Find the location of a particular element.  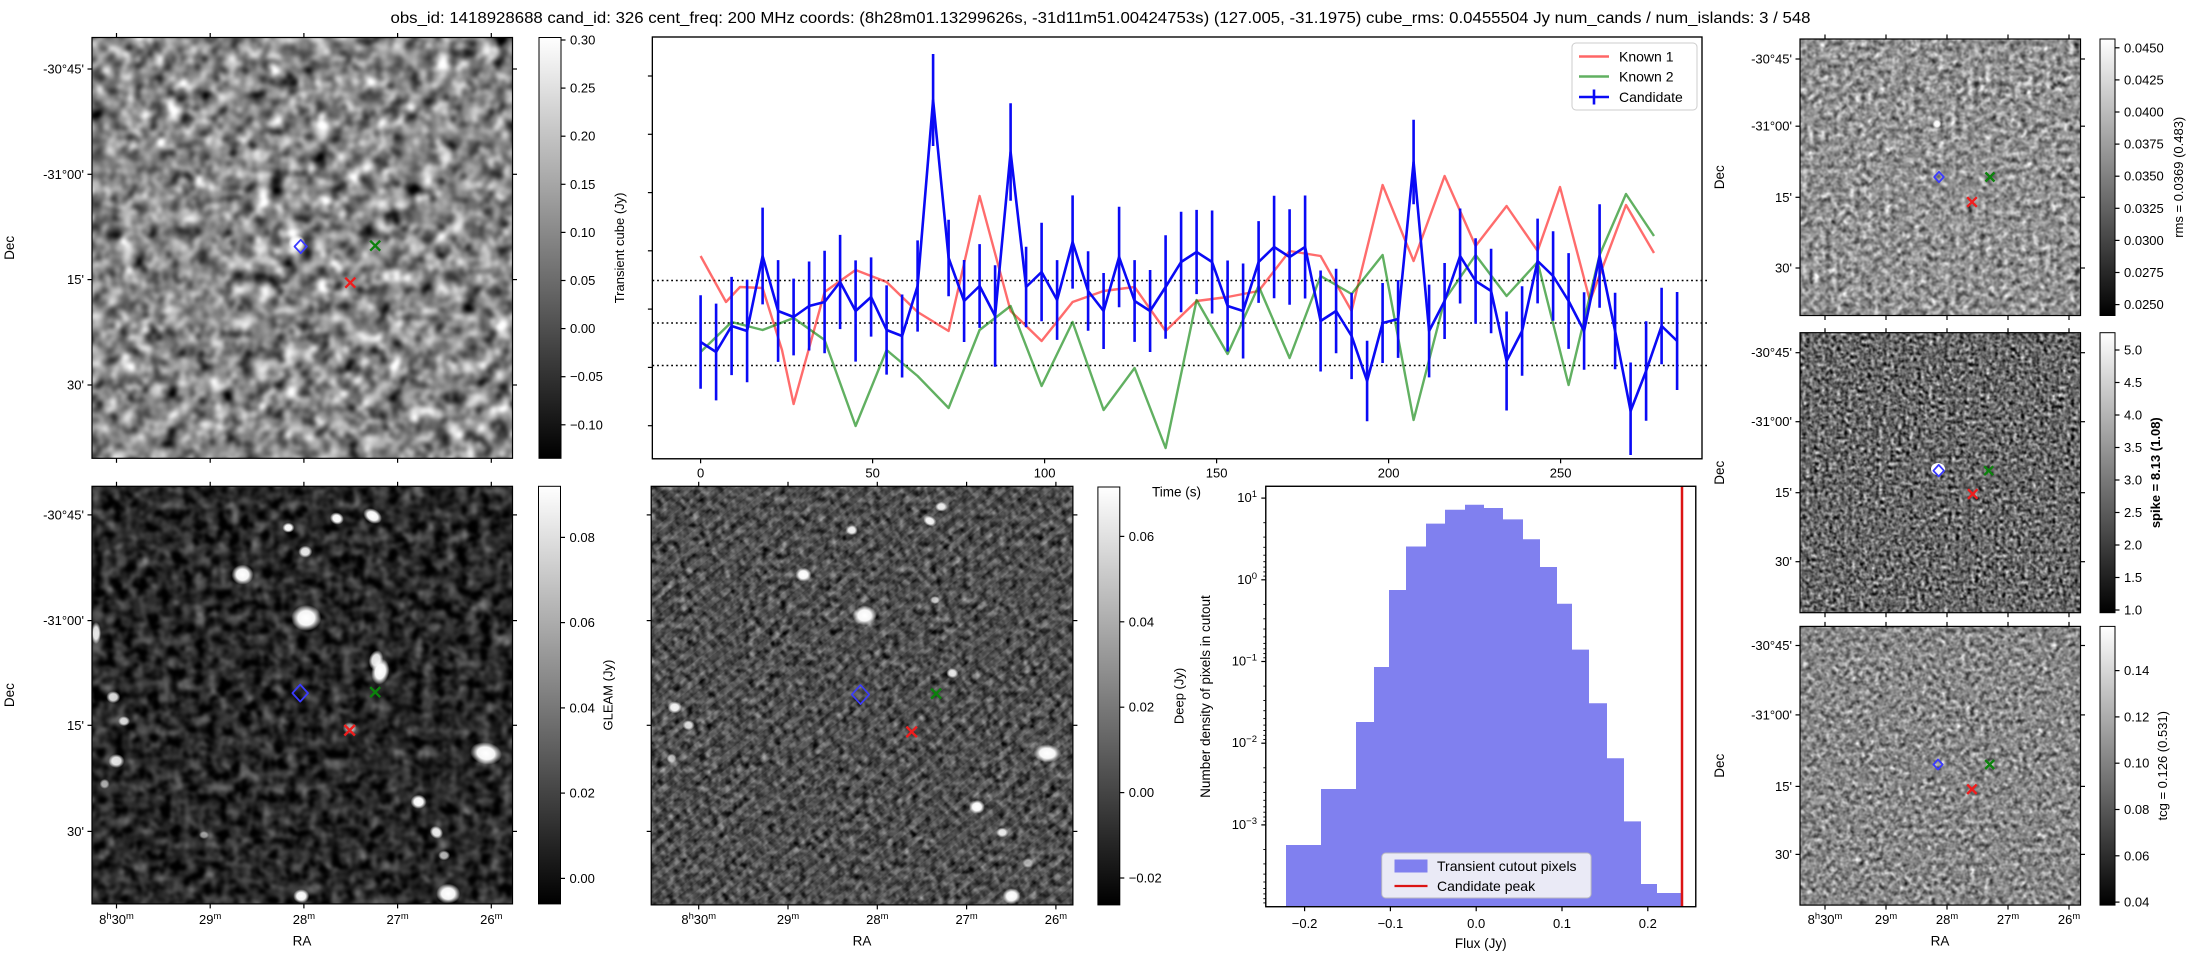

svg-text: 0.0375 is located at coordinates (2144, 144).